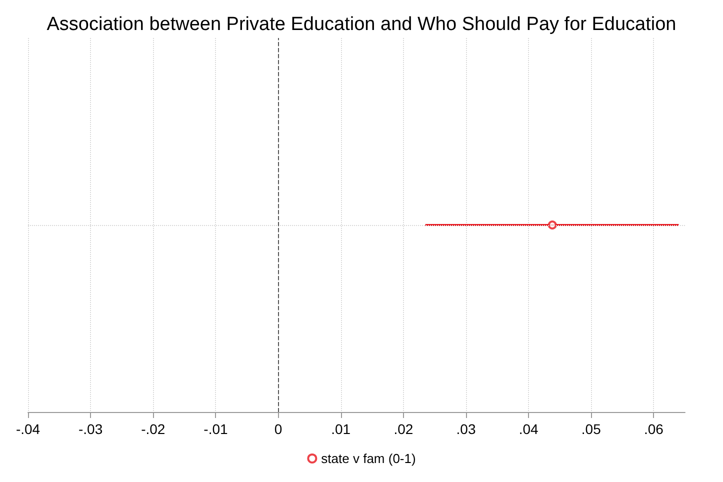 This screenshot has width=723, height=482. I want to click on x-tick-label: -.01, so click(216, 429).